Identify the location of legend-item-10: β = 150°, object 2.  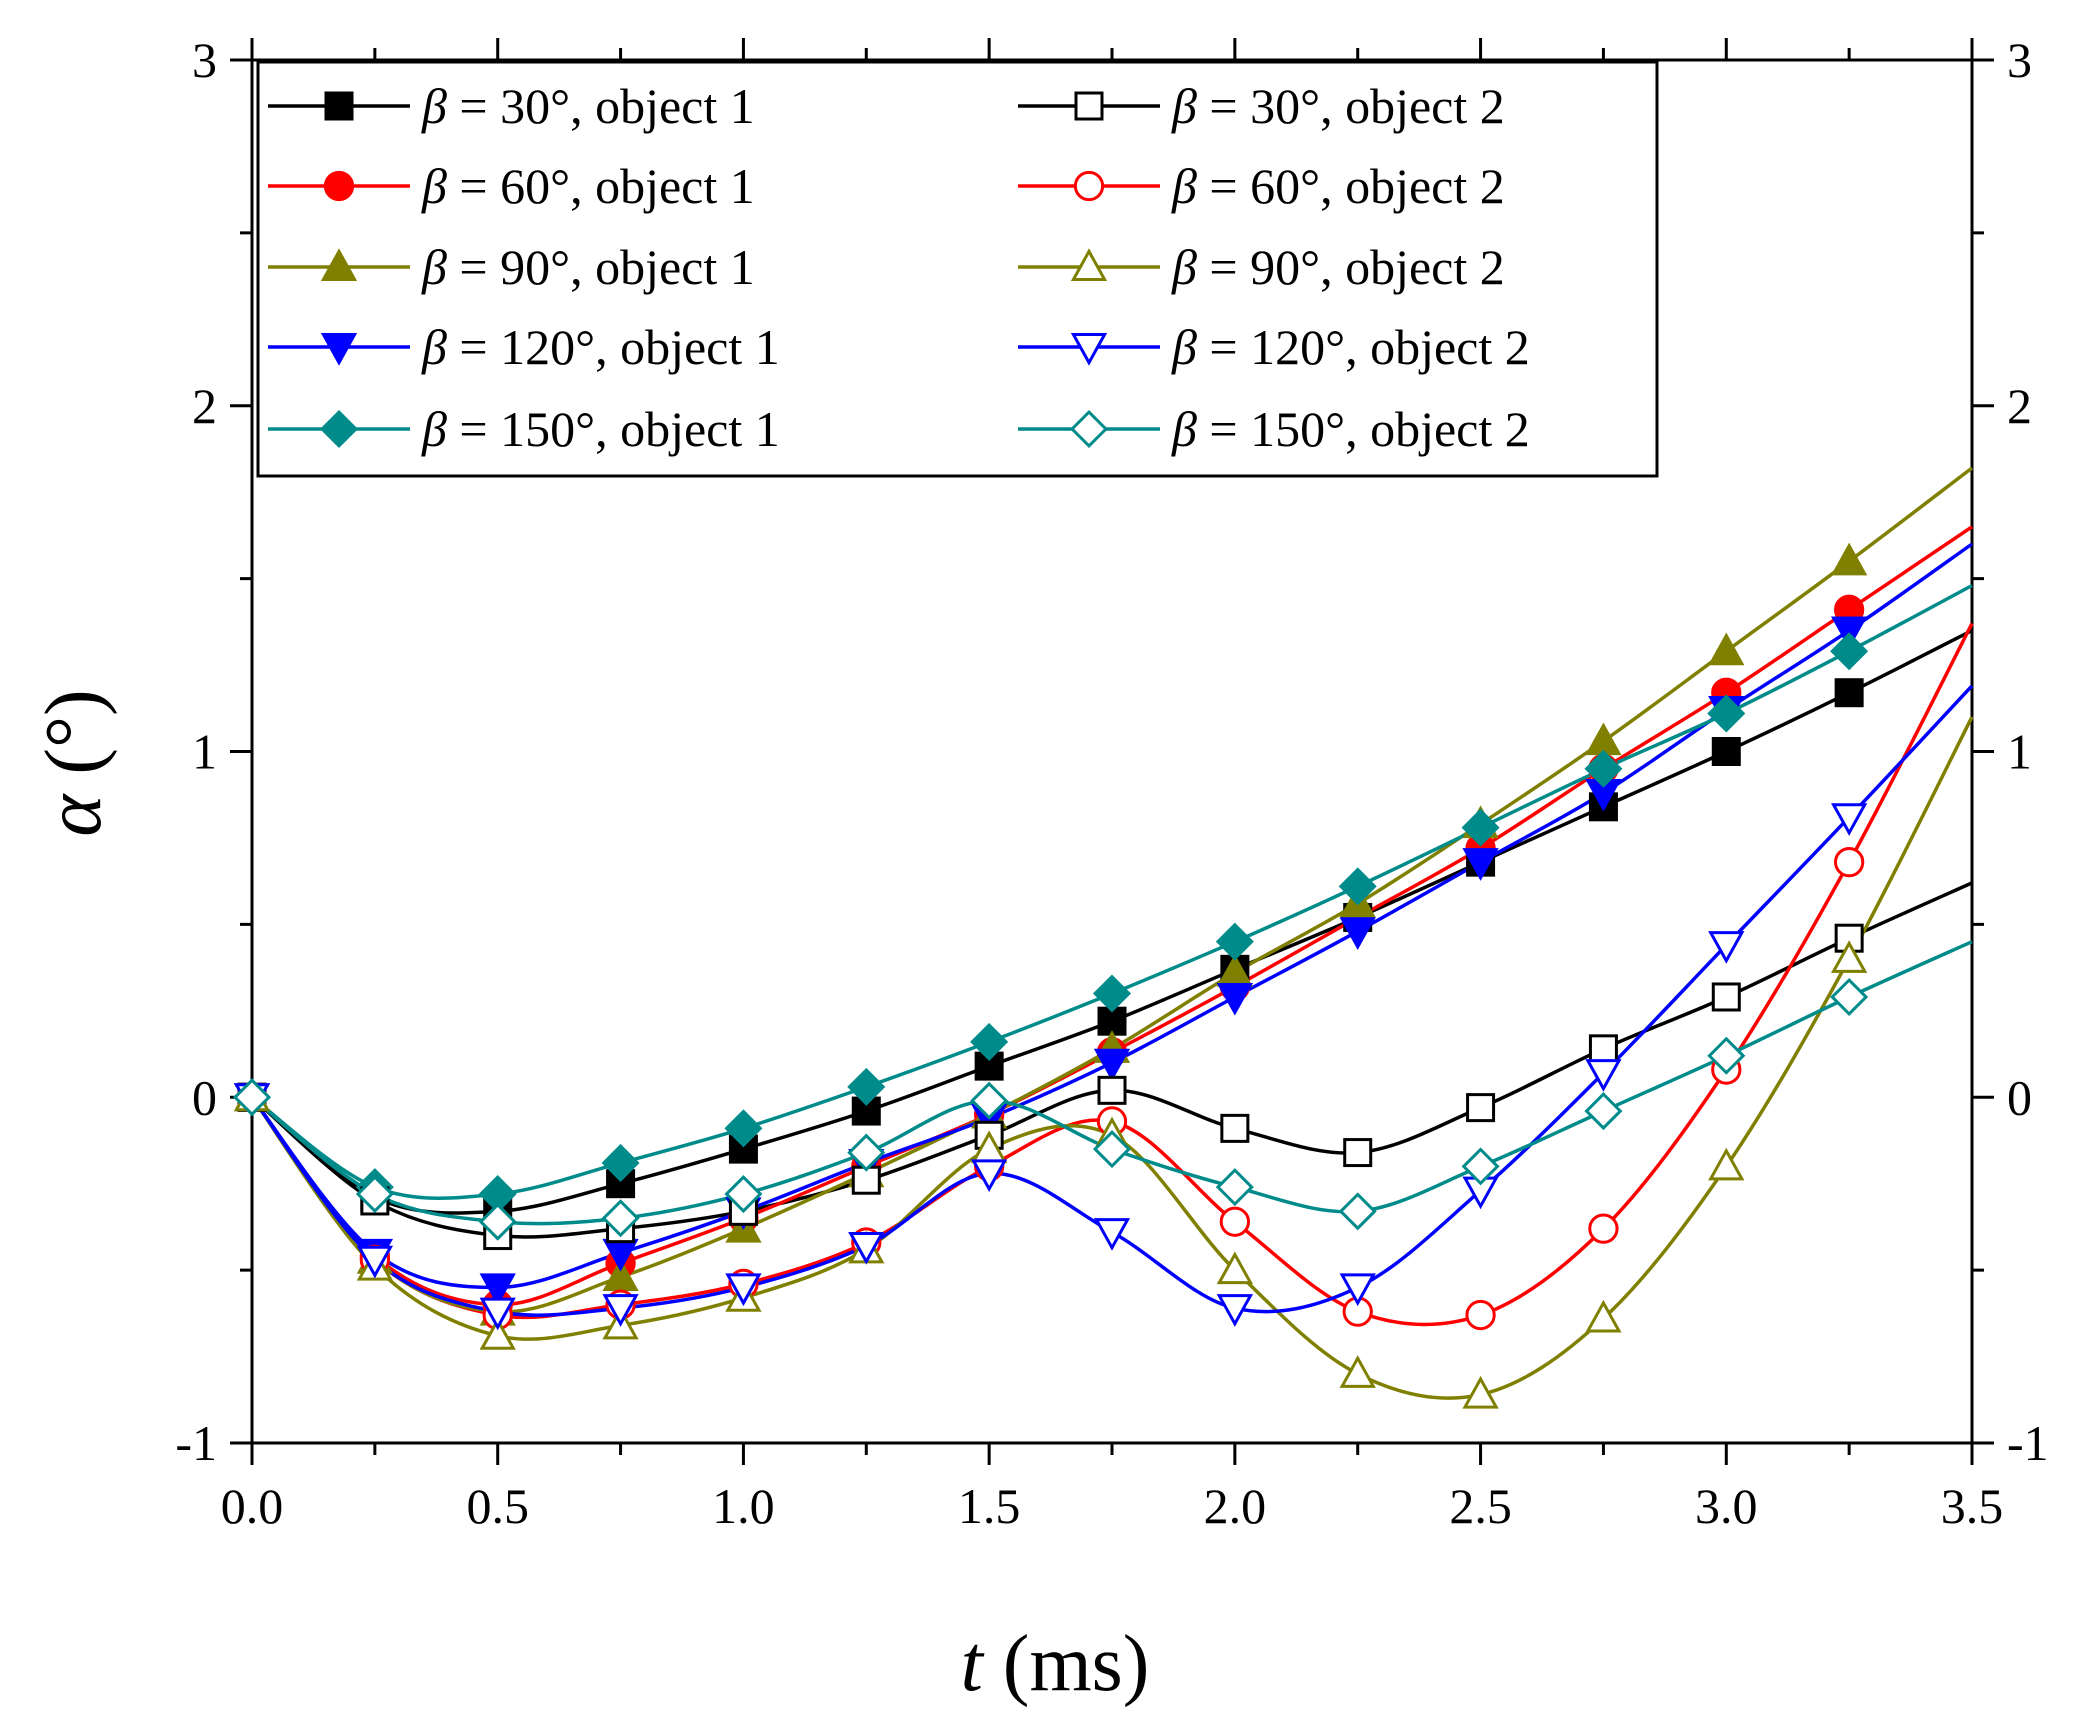
(1274, 429).